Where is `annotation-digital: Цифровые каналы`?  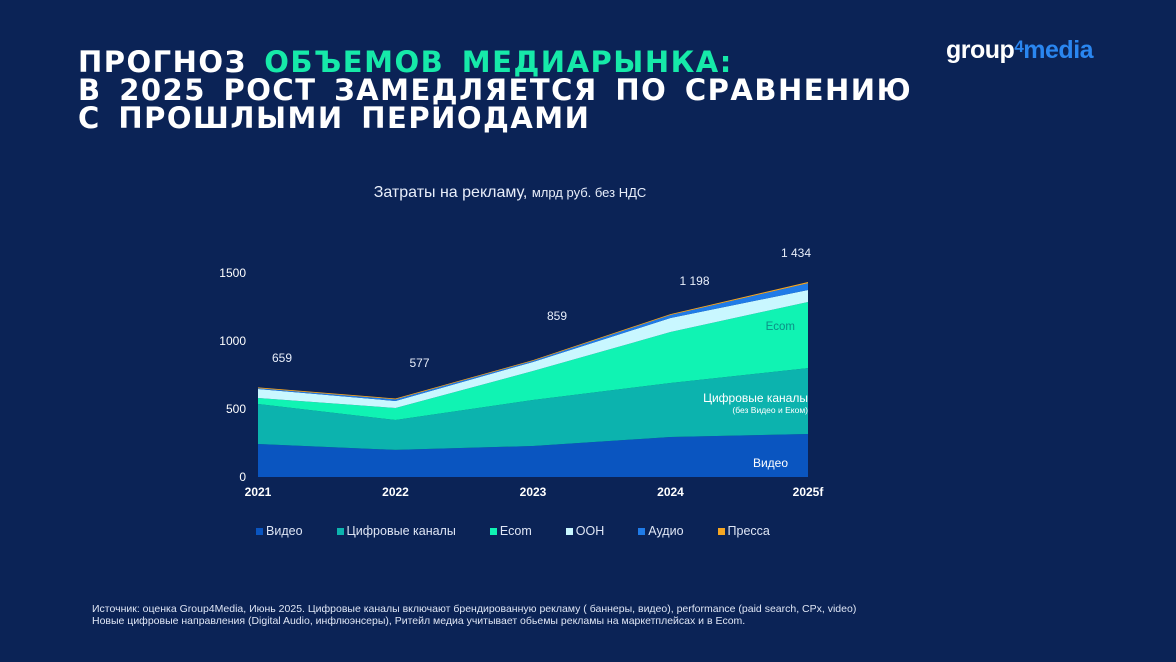 annotation-digital: Цифровые каналы is located at coordinates (755, 398).